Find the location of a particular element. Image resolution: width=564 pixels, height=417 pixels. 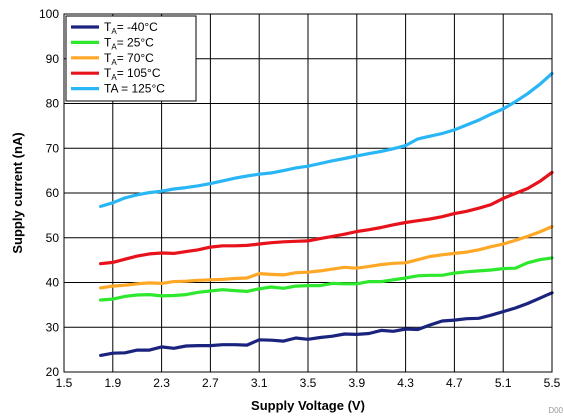

legend-label-2: TA= 70°C is located at coordinates (129, 59).